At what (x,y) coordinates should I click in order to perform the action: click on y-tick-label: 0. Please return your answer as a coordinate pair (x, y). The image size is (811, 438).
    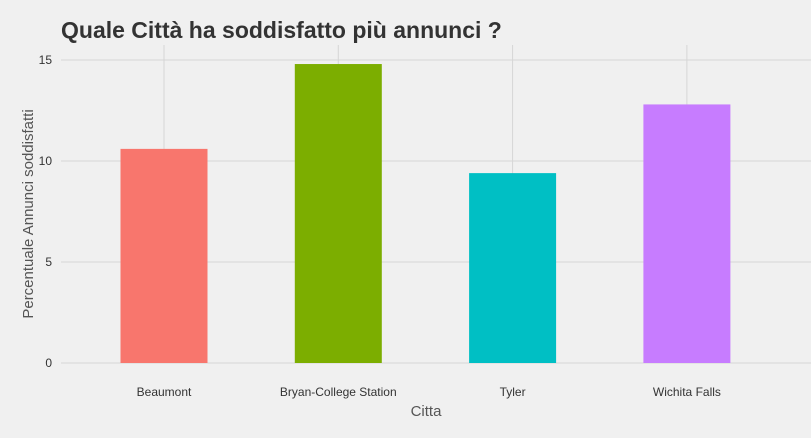
    Looking at the image, I should click on (48, 363).